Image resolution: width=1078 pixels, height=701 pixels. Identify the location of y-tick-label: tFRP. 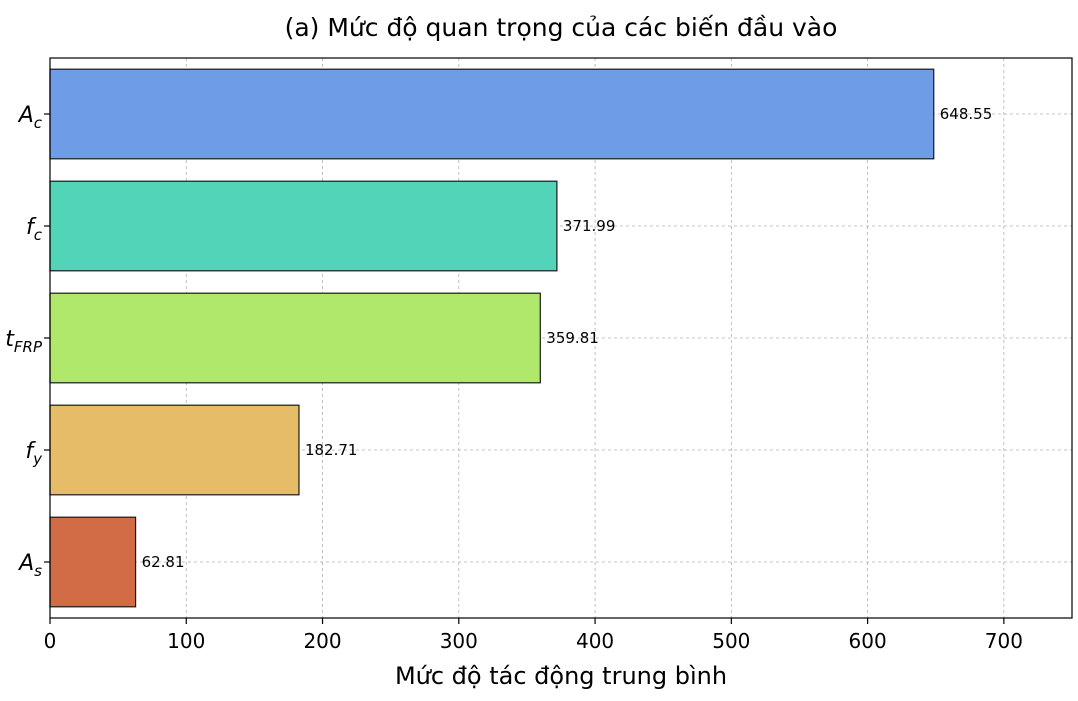
(24, 341).